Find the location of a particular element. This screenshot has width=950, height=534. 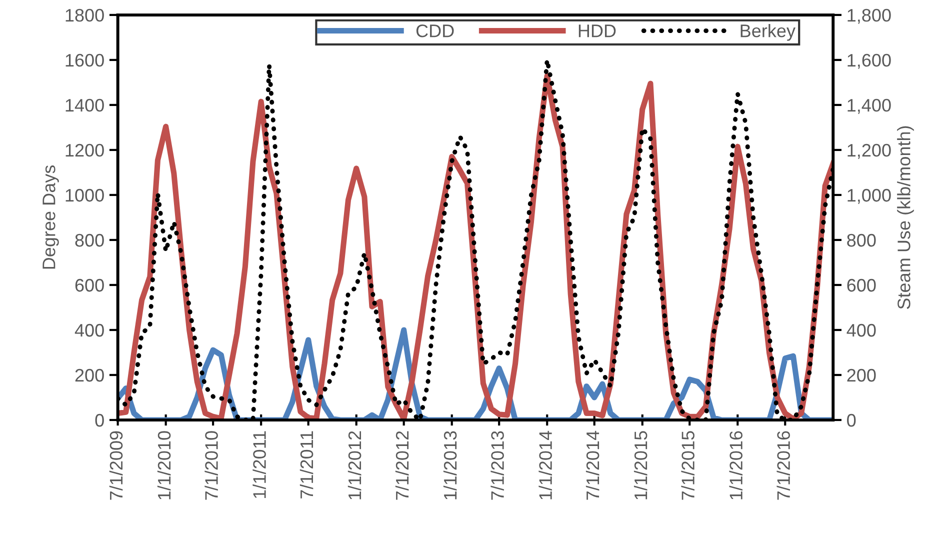

x-tick-label: 7/1/2012 is located at coordinates (402, 465).